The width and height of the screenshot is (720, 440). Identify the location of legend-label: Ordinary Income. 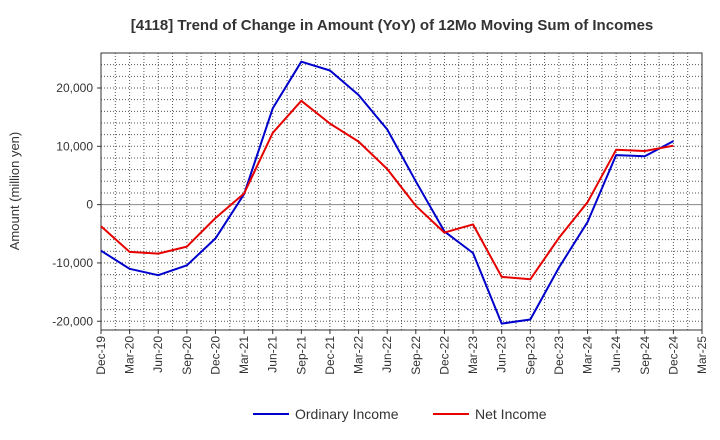
(347, 414).